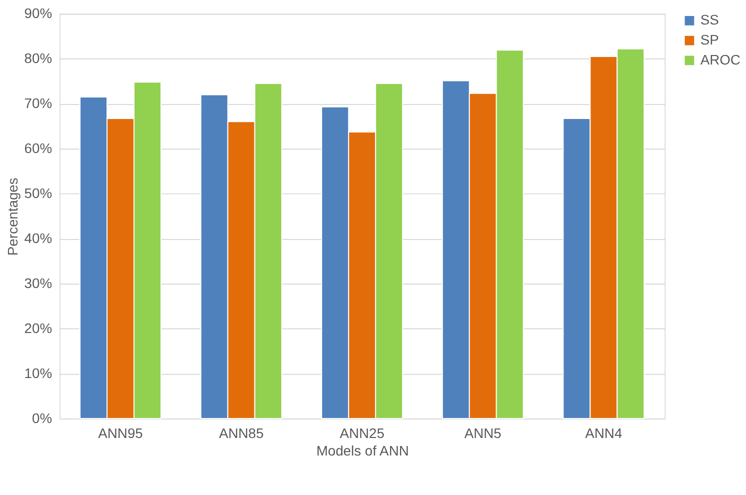  What do you see at coordinates (362, 432) in the screenshot?
I see `x-tick-label: ANN25` at bounding box center [362, 432].